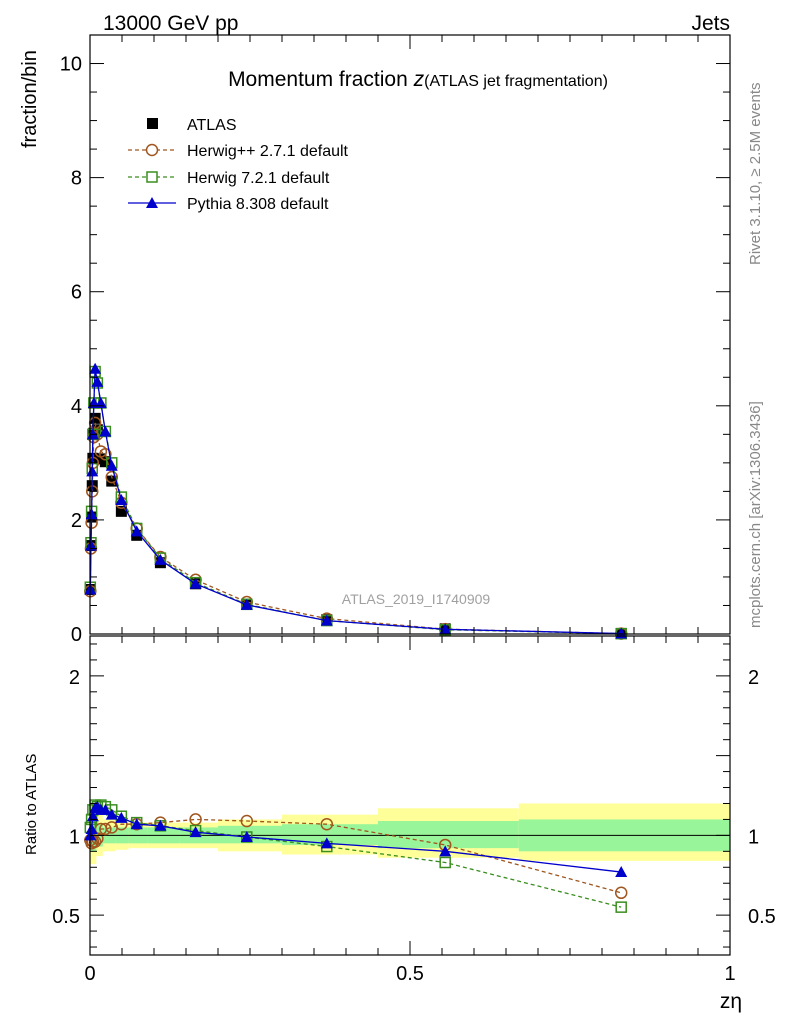 The height and width of the screenshot is (1024, 786). I want to click on category-label: Jets, so click(710, 23).